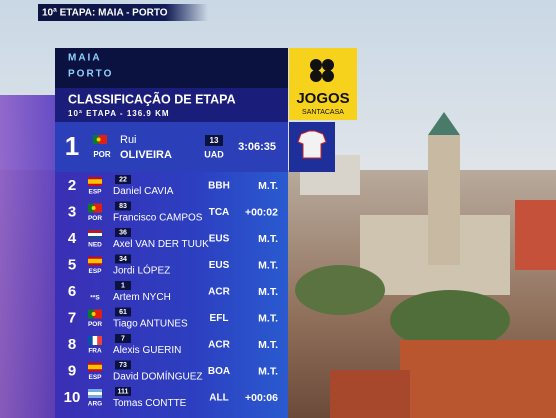  I want to click on first-name: Alexis, so click(126, 350).